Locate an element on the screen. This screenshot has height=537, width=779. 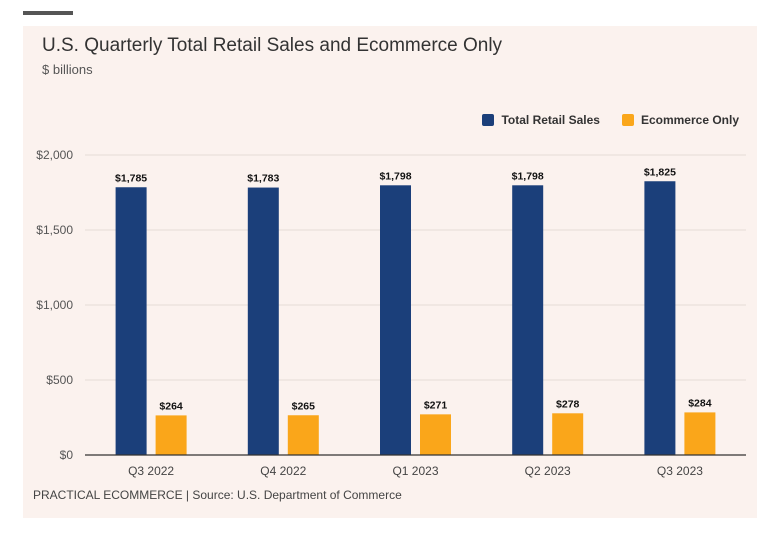
y-tick-label: $500 is located at coordinates (59, 380).